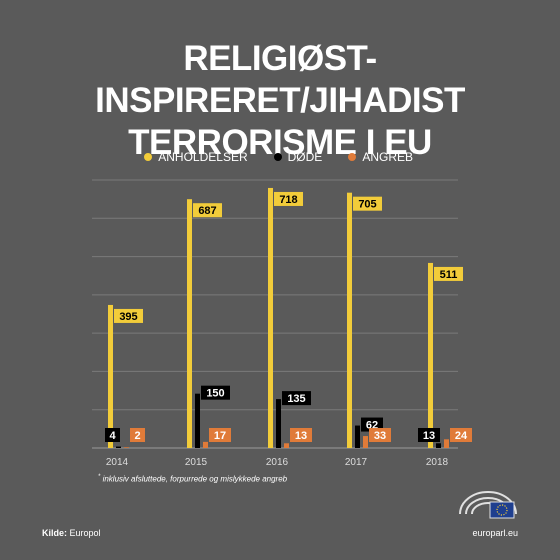 This screenshot has width=560, height=560. I want to click on chart-legend: ANHOLDELSER DØDE ANGREB*, so click(280, 157).